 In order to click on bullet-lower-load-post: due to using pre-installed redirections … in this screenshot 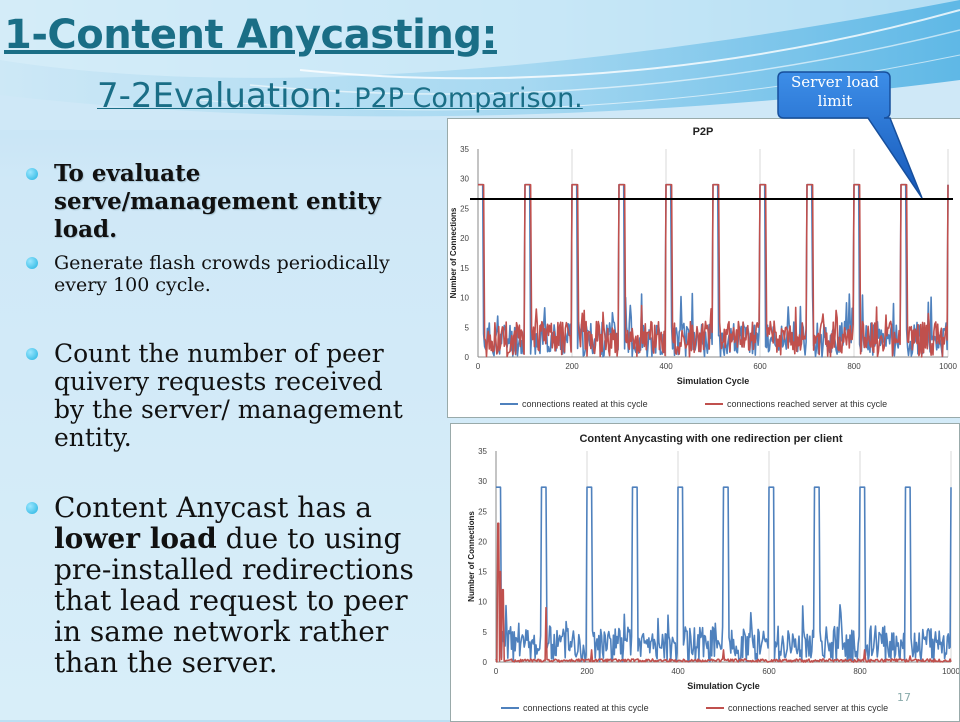, I will do `click(234, 600)`.